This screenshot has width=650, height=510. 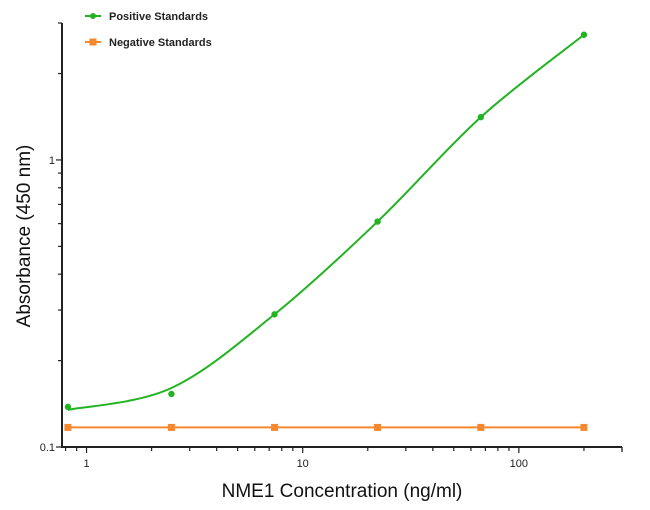 I want to click on legend-label: Negative Standards, so click(x=160, y=43).